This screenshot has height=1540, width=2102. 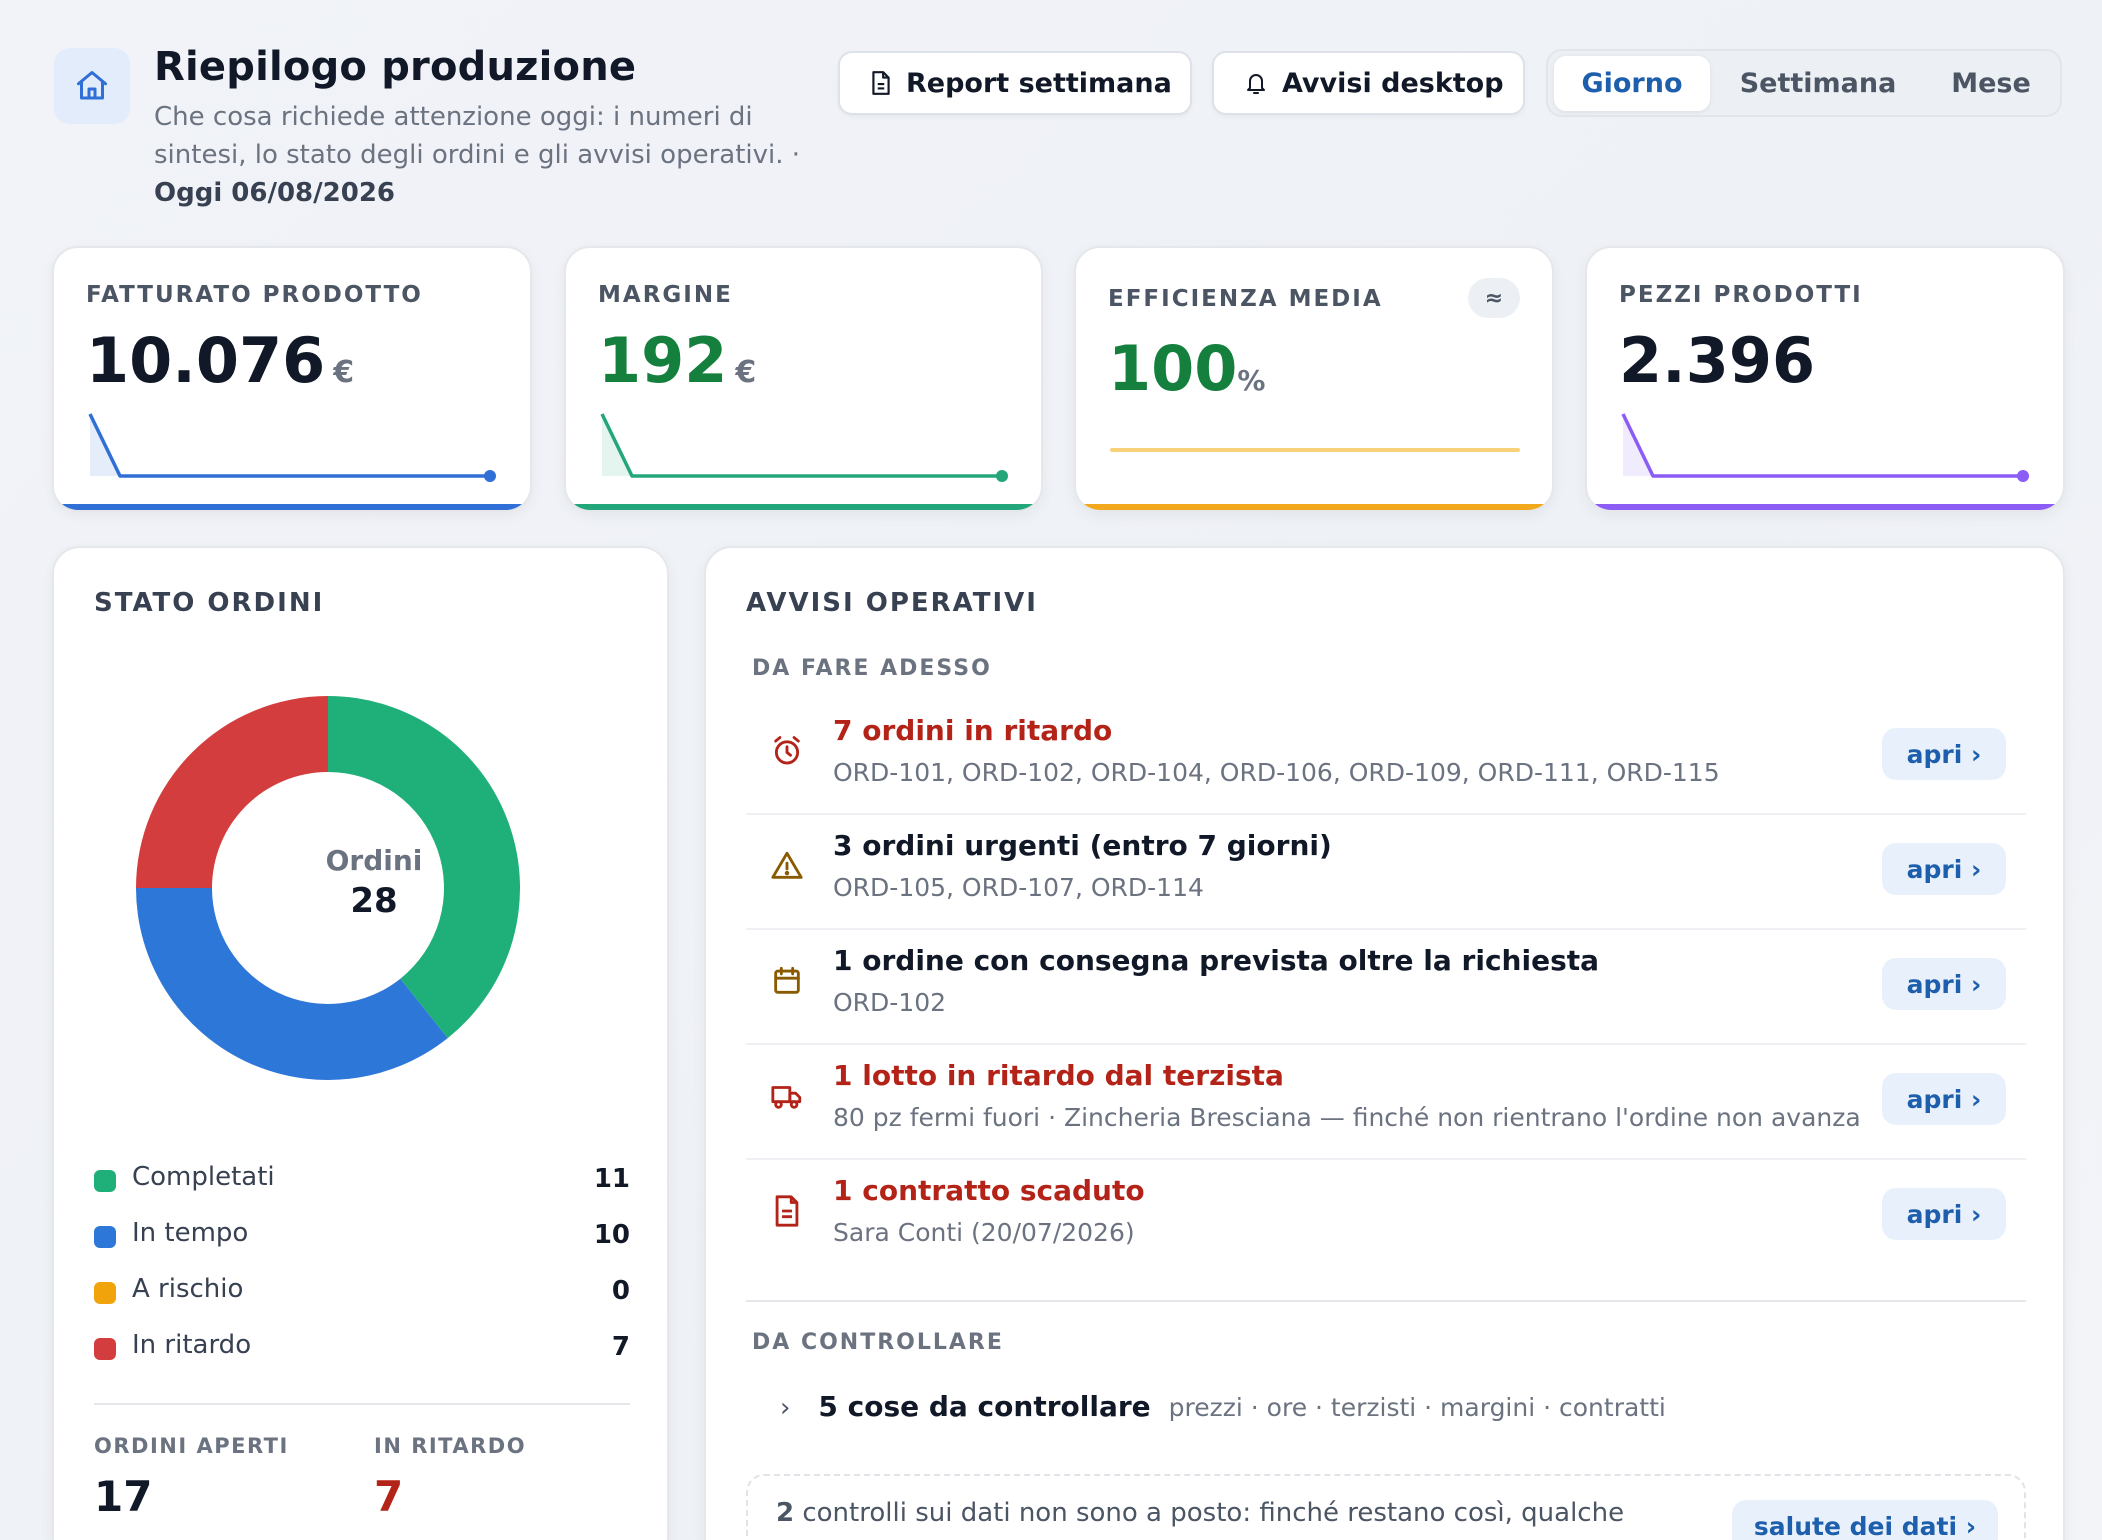 I want to click on section-label-now: DA FARE ADESSO, so click(x=872, y=668).